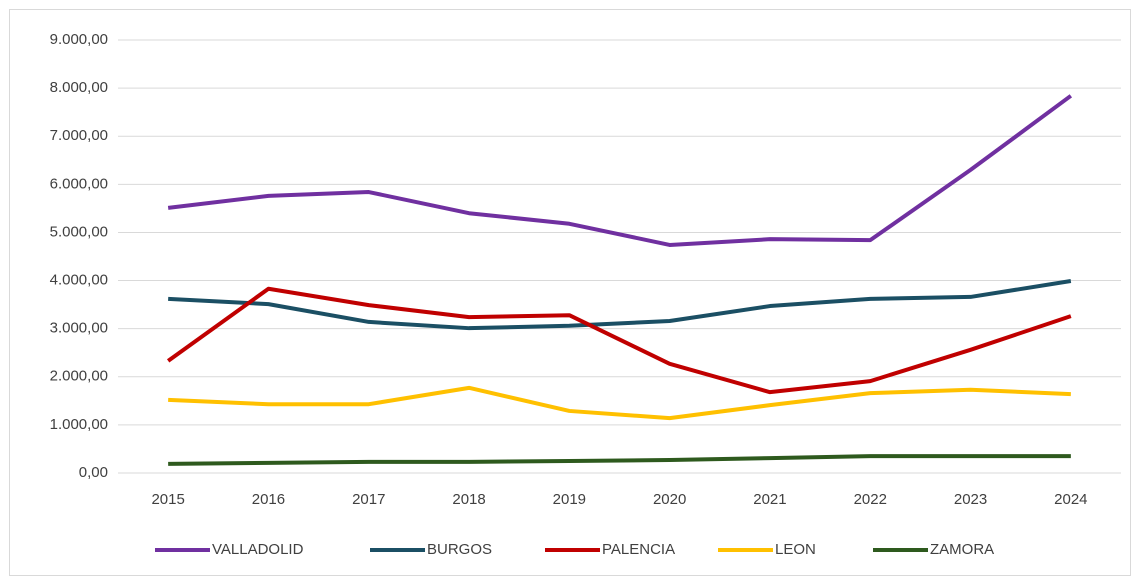 The image size is (1141, 579). Describe the element at coordinates (79, 183) in the screenshot. I see `y-tick-label: 6.000,00` at that location.